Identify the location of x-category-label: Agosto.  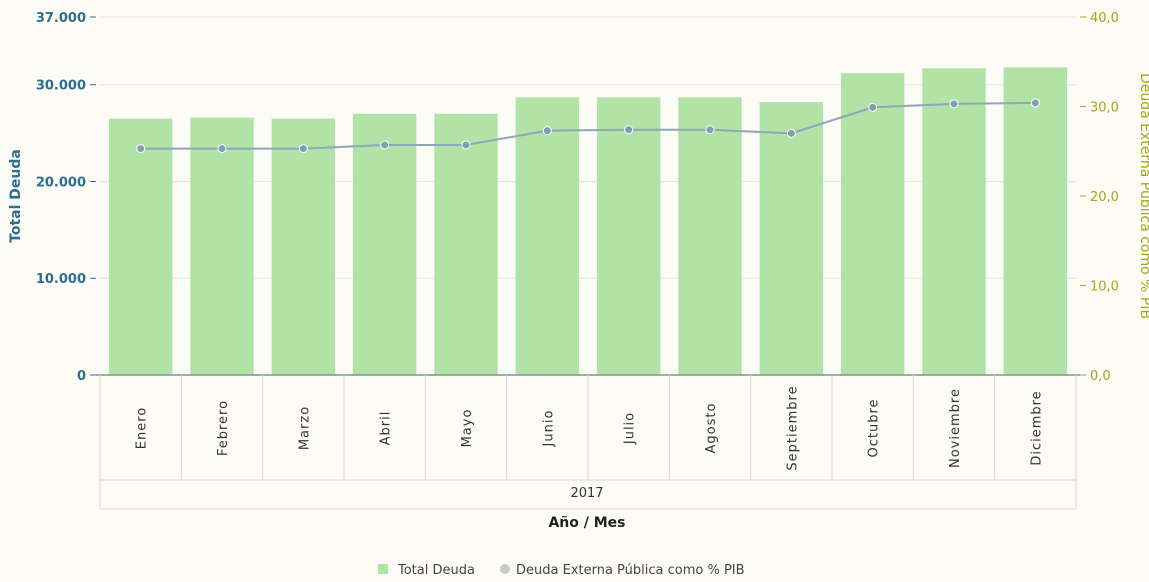
(711, 428).